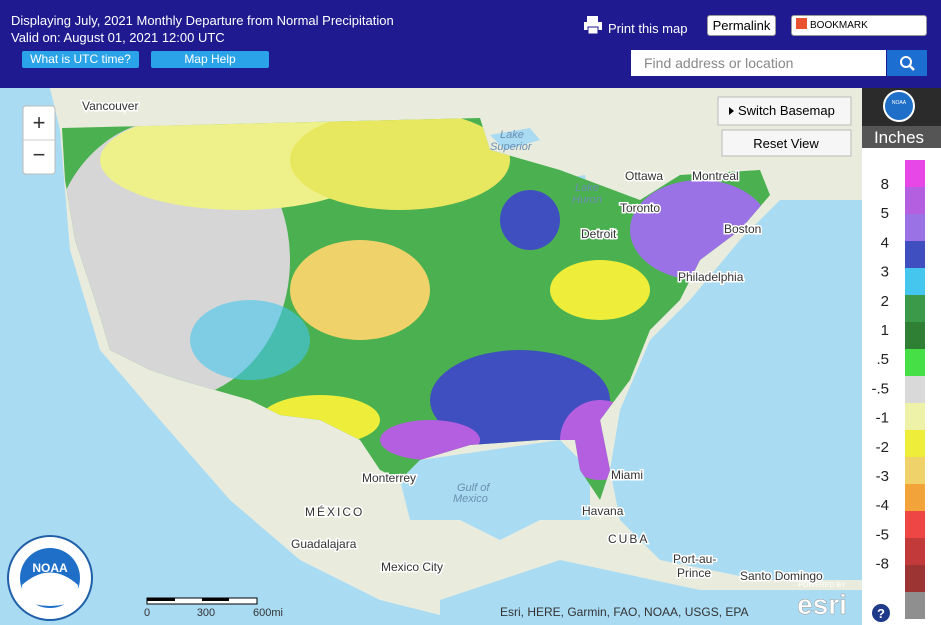 Image resolution: width=941 pixels, height=625 pixels. What do you see at coordinates (882, 534) in the screenshot?
I see `legend-label: -5` at bounding box center [882, 534].